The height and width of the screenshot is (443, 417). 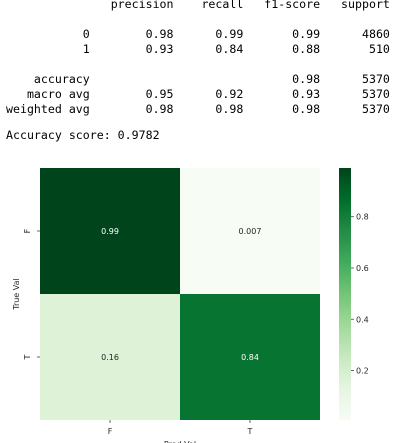 I want to click on cell-value-label: 0.84, so click(x=250, y=357).